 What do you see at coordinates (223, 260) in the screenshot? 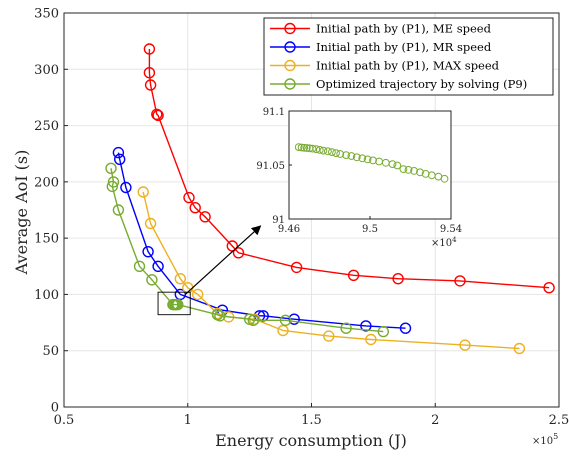
I see `zoom-arrow` at bounding box center [223, 260].